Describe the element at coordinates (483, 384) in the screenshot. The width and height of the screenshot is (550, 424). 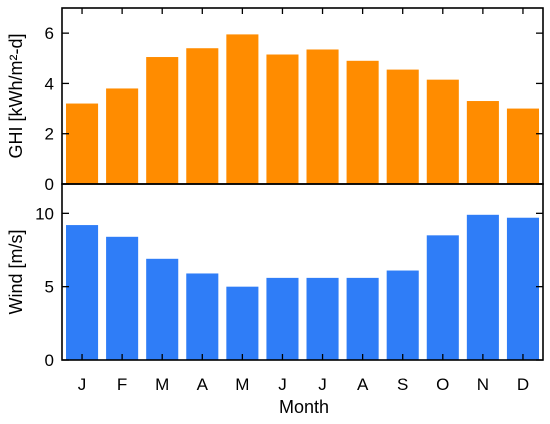
I see `xtick-label-11: N` at that location.